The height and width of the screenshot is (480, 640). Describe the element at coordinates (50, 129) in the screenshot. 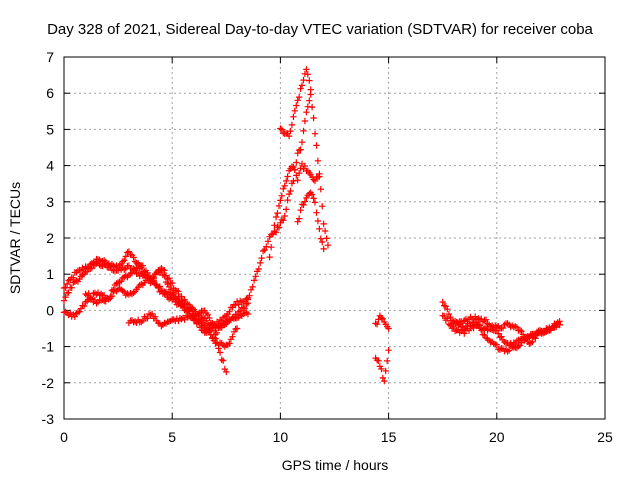

I see `y-tick-label: 5` at that location.